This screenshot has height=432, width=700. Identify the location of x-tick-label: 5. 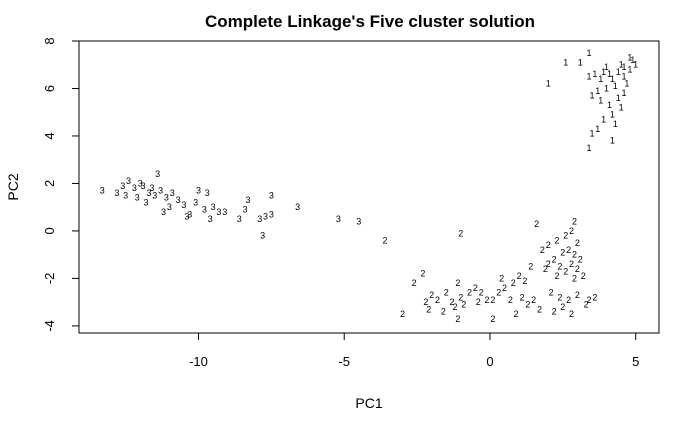
(635, 361).